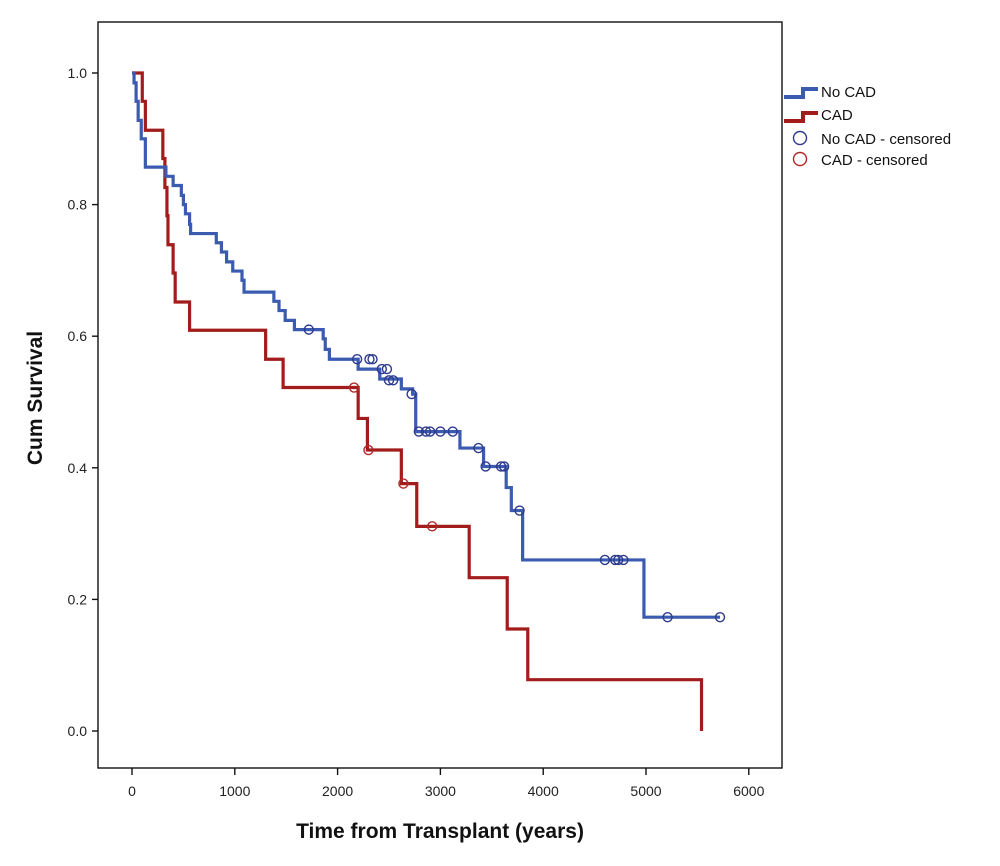 Image resolution: width=1000 pixels, height=866 pixels. What do you see at coordinates (645, 791) in the screenshot?
I see `x-tick-label: 5000` at bounding box center [645, 791].